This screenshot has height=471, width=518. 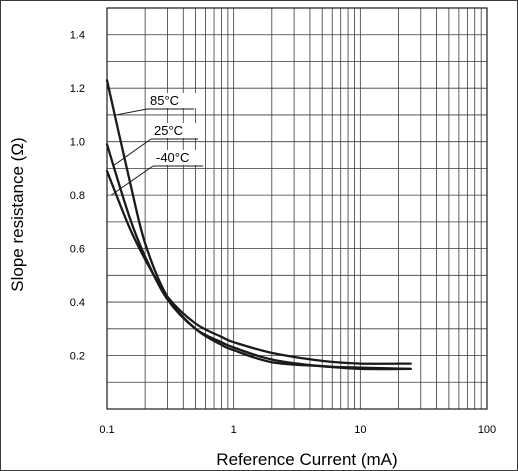 I want to click on leader-line-25c, so click(x=132, y=152).